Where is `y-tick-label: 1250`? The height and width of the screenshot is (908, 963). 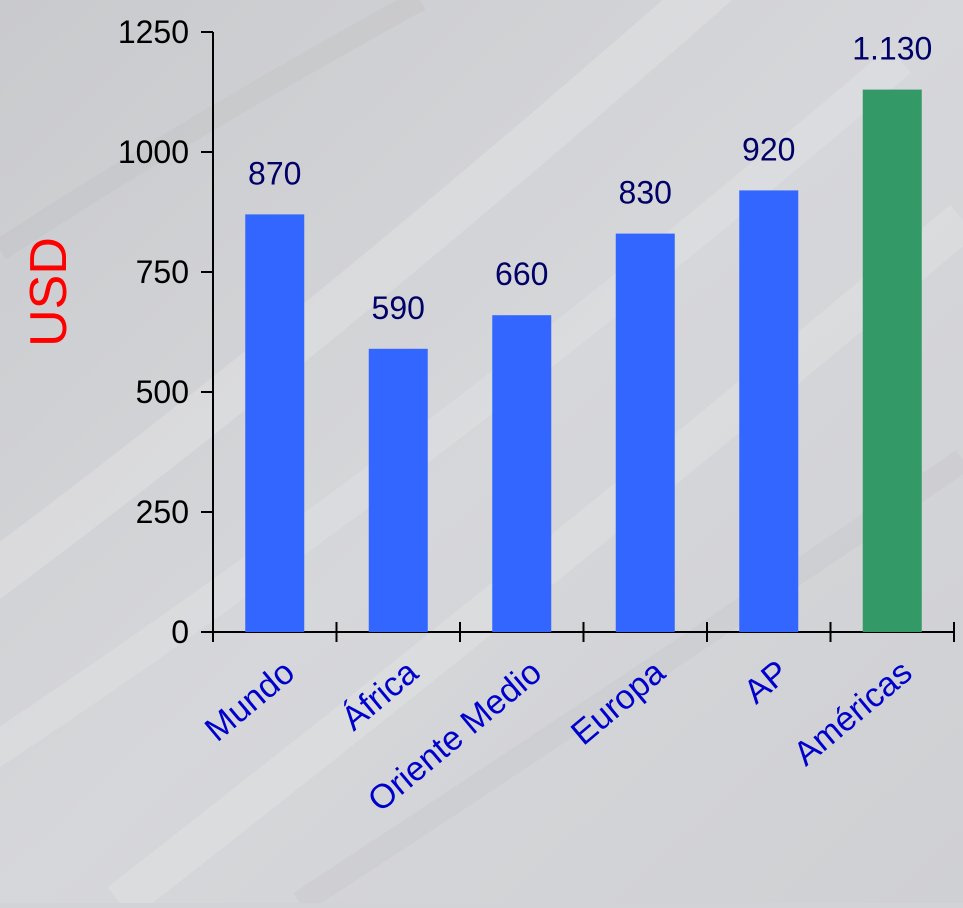 y-tick-label: 1250 is located at coordinates (153, 32).